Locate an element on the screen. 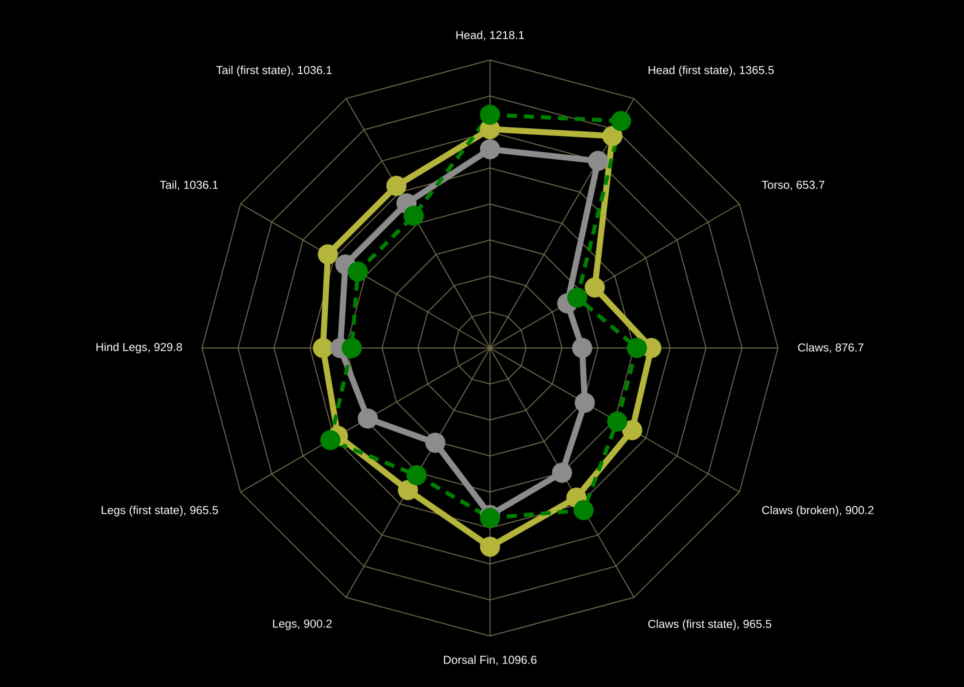 This screenshot has width=964, height=687. spoke-label: Claws (broken), 900.2 is located at coordinates (818, 511).